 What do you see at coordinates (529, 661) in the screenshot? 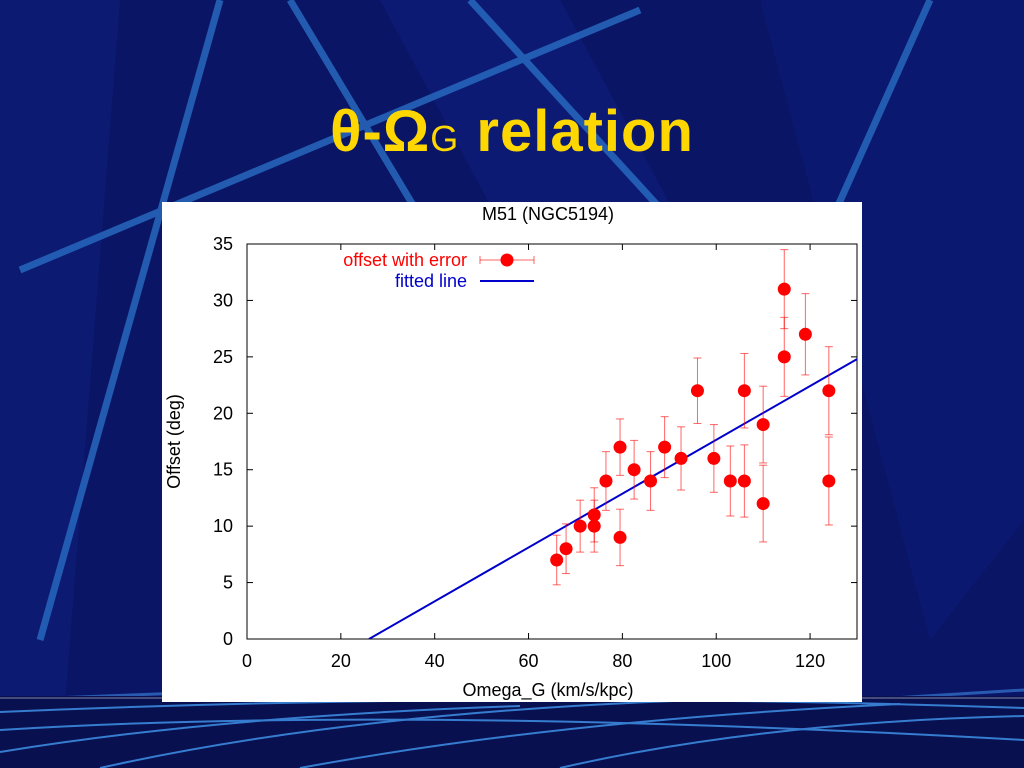
I see `x-tick-label: 60` at bounding box center [529, 661].